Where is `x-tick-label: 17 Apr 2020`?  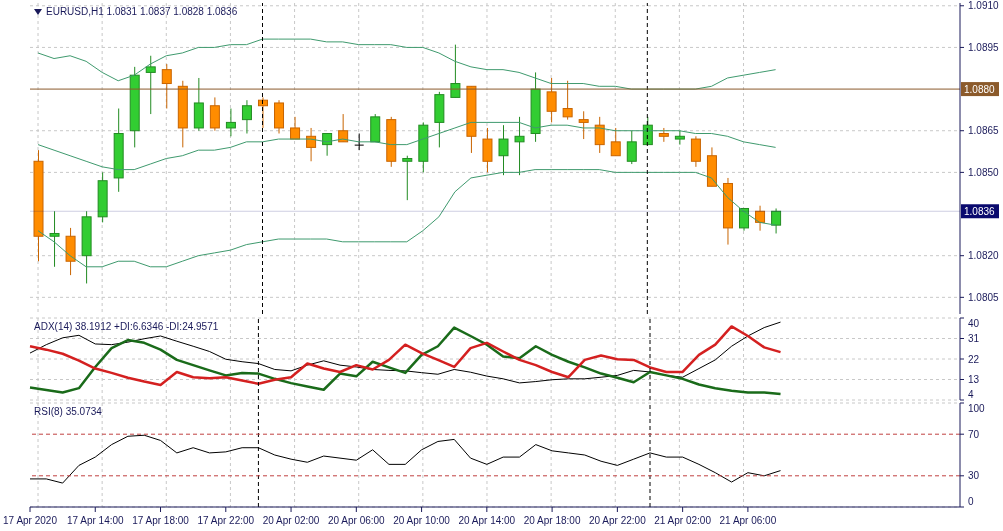 x-tick-label: 17 Apr 2020 is located at coordinates (30, 520).